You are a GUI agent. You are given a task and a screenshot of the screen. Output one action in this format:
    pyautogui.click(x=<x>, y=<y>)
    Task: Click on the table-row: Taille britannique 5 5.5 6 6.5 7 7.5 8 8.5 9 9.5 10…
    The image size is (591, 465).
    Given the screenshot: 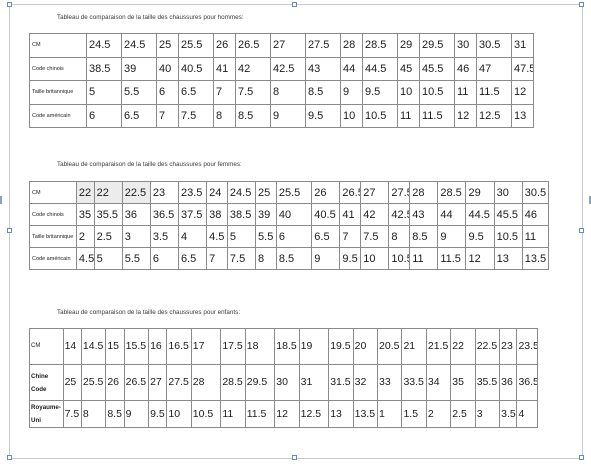 What is the action you would take?
    pyautogui.click(x=281, y=92)
    